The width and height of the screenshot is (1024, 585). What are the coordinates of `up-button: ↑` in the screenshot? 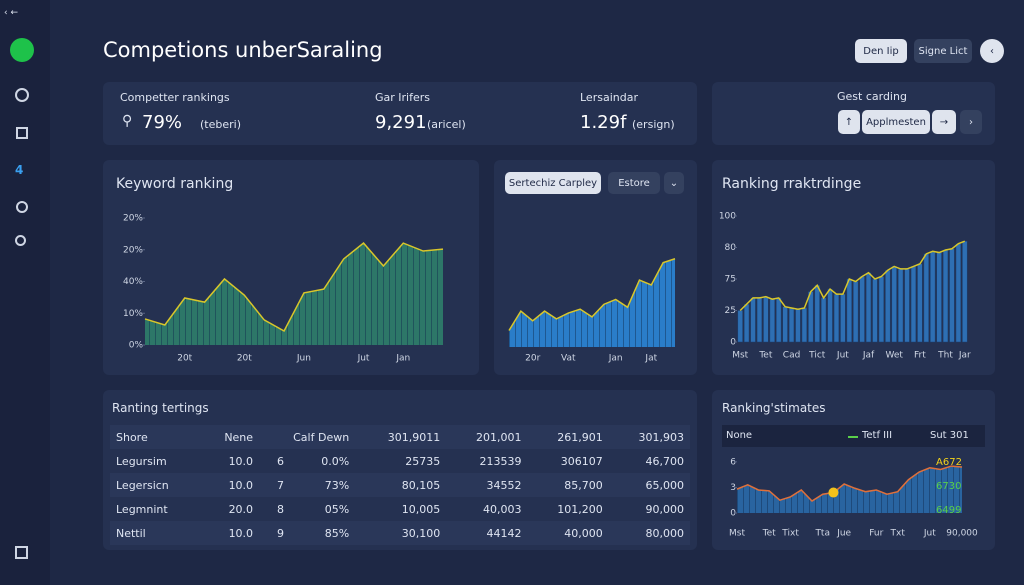 It's located at (849, 122).